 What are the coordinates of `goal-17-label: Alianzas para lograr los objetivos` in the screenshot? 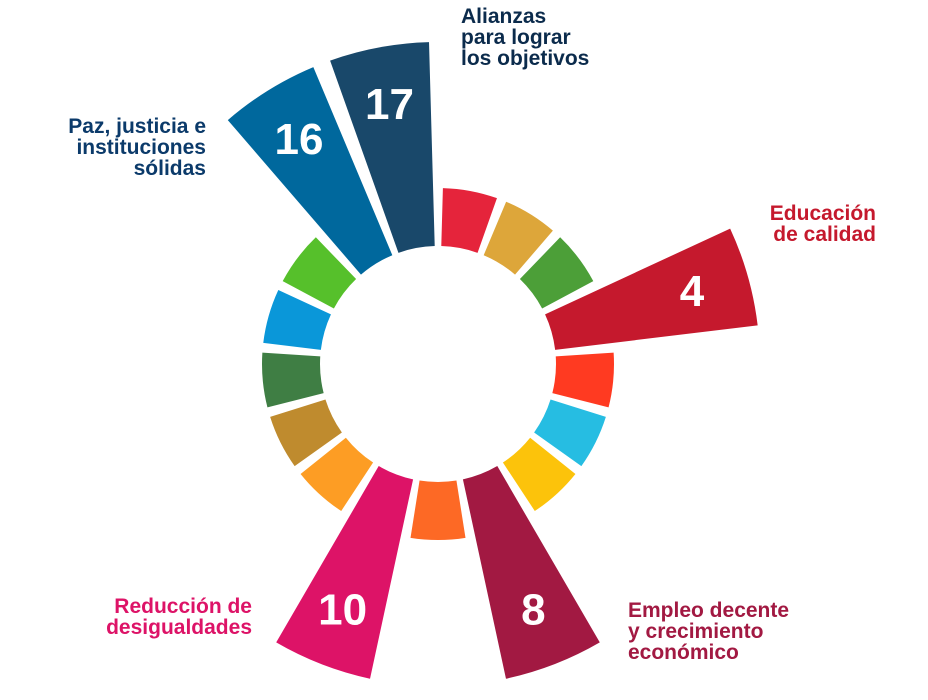 It's located at (525, 37).